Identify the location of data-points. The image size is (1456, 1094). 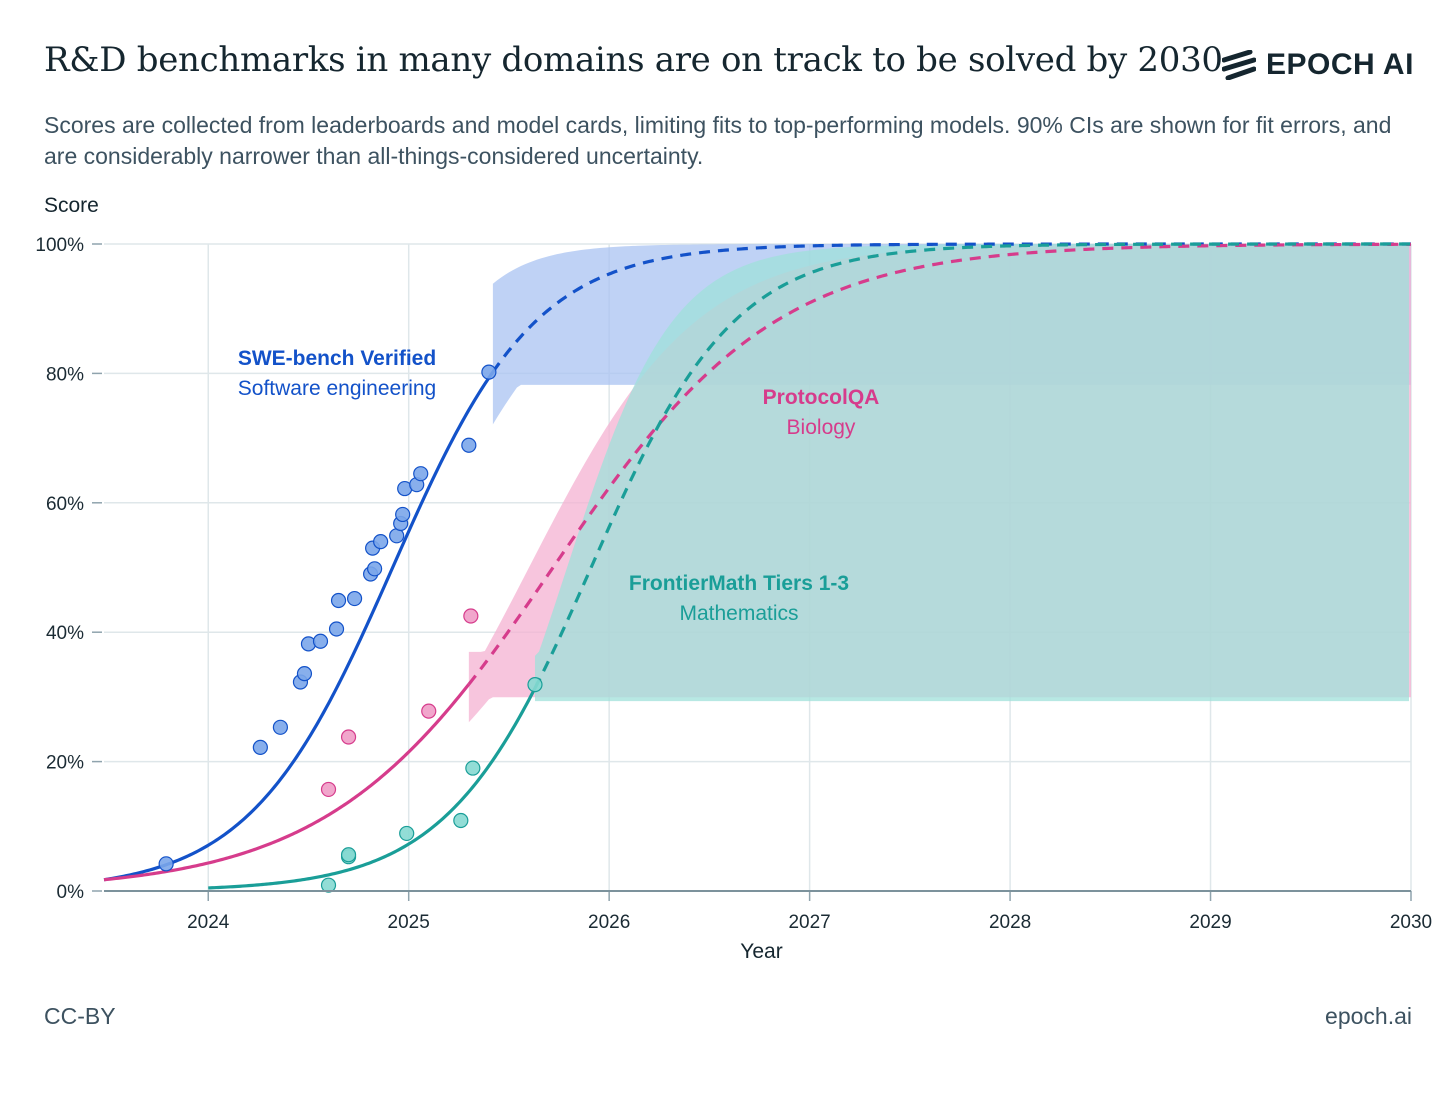
(350, 628).